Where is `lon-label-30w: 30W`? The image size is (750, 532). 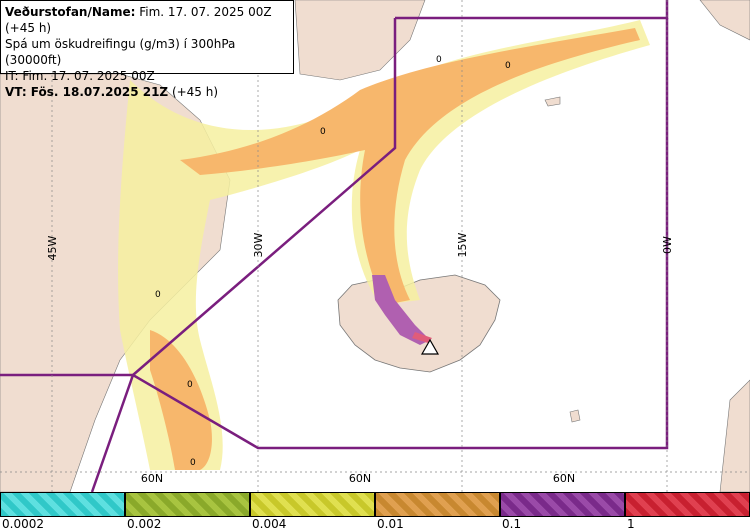
lon-label-30w: 30W is located at coordinates (258, 244).